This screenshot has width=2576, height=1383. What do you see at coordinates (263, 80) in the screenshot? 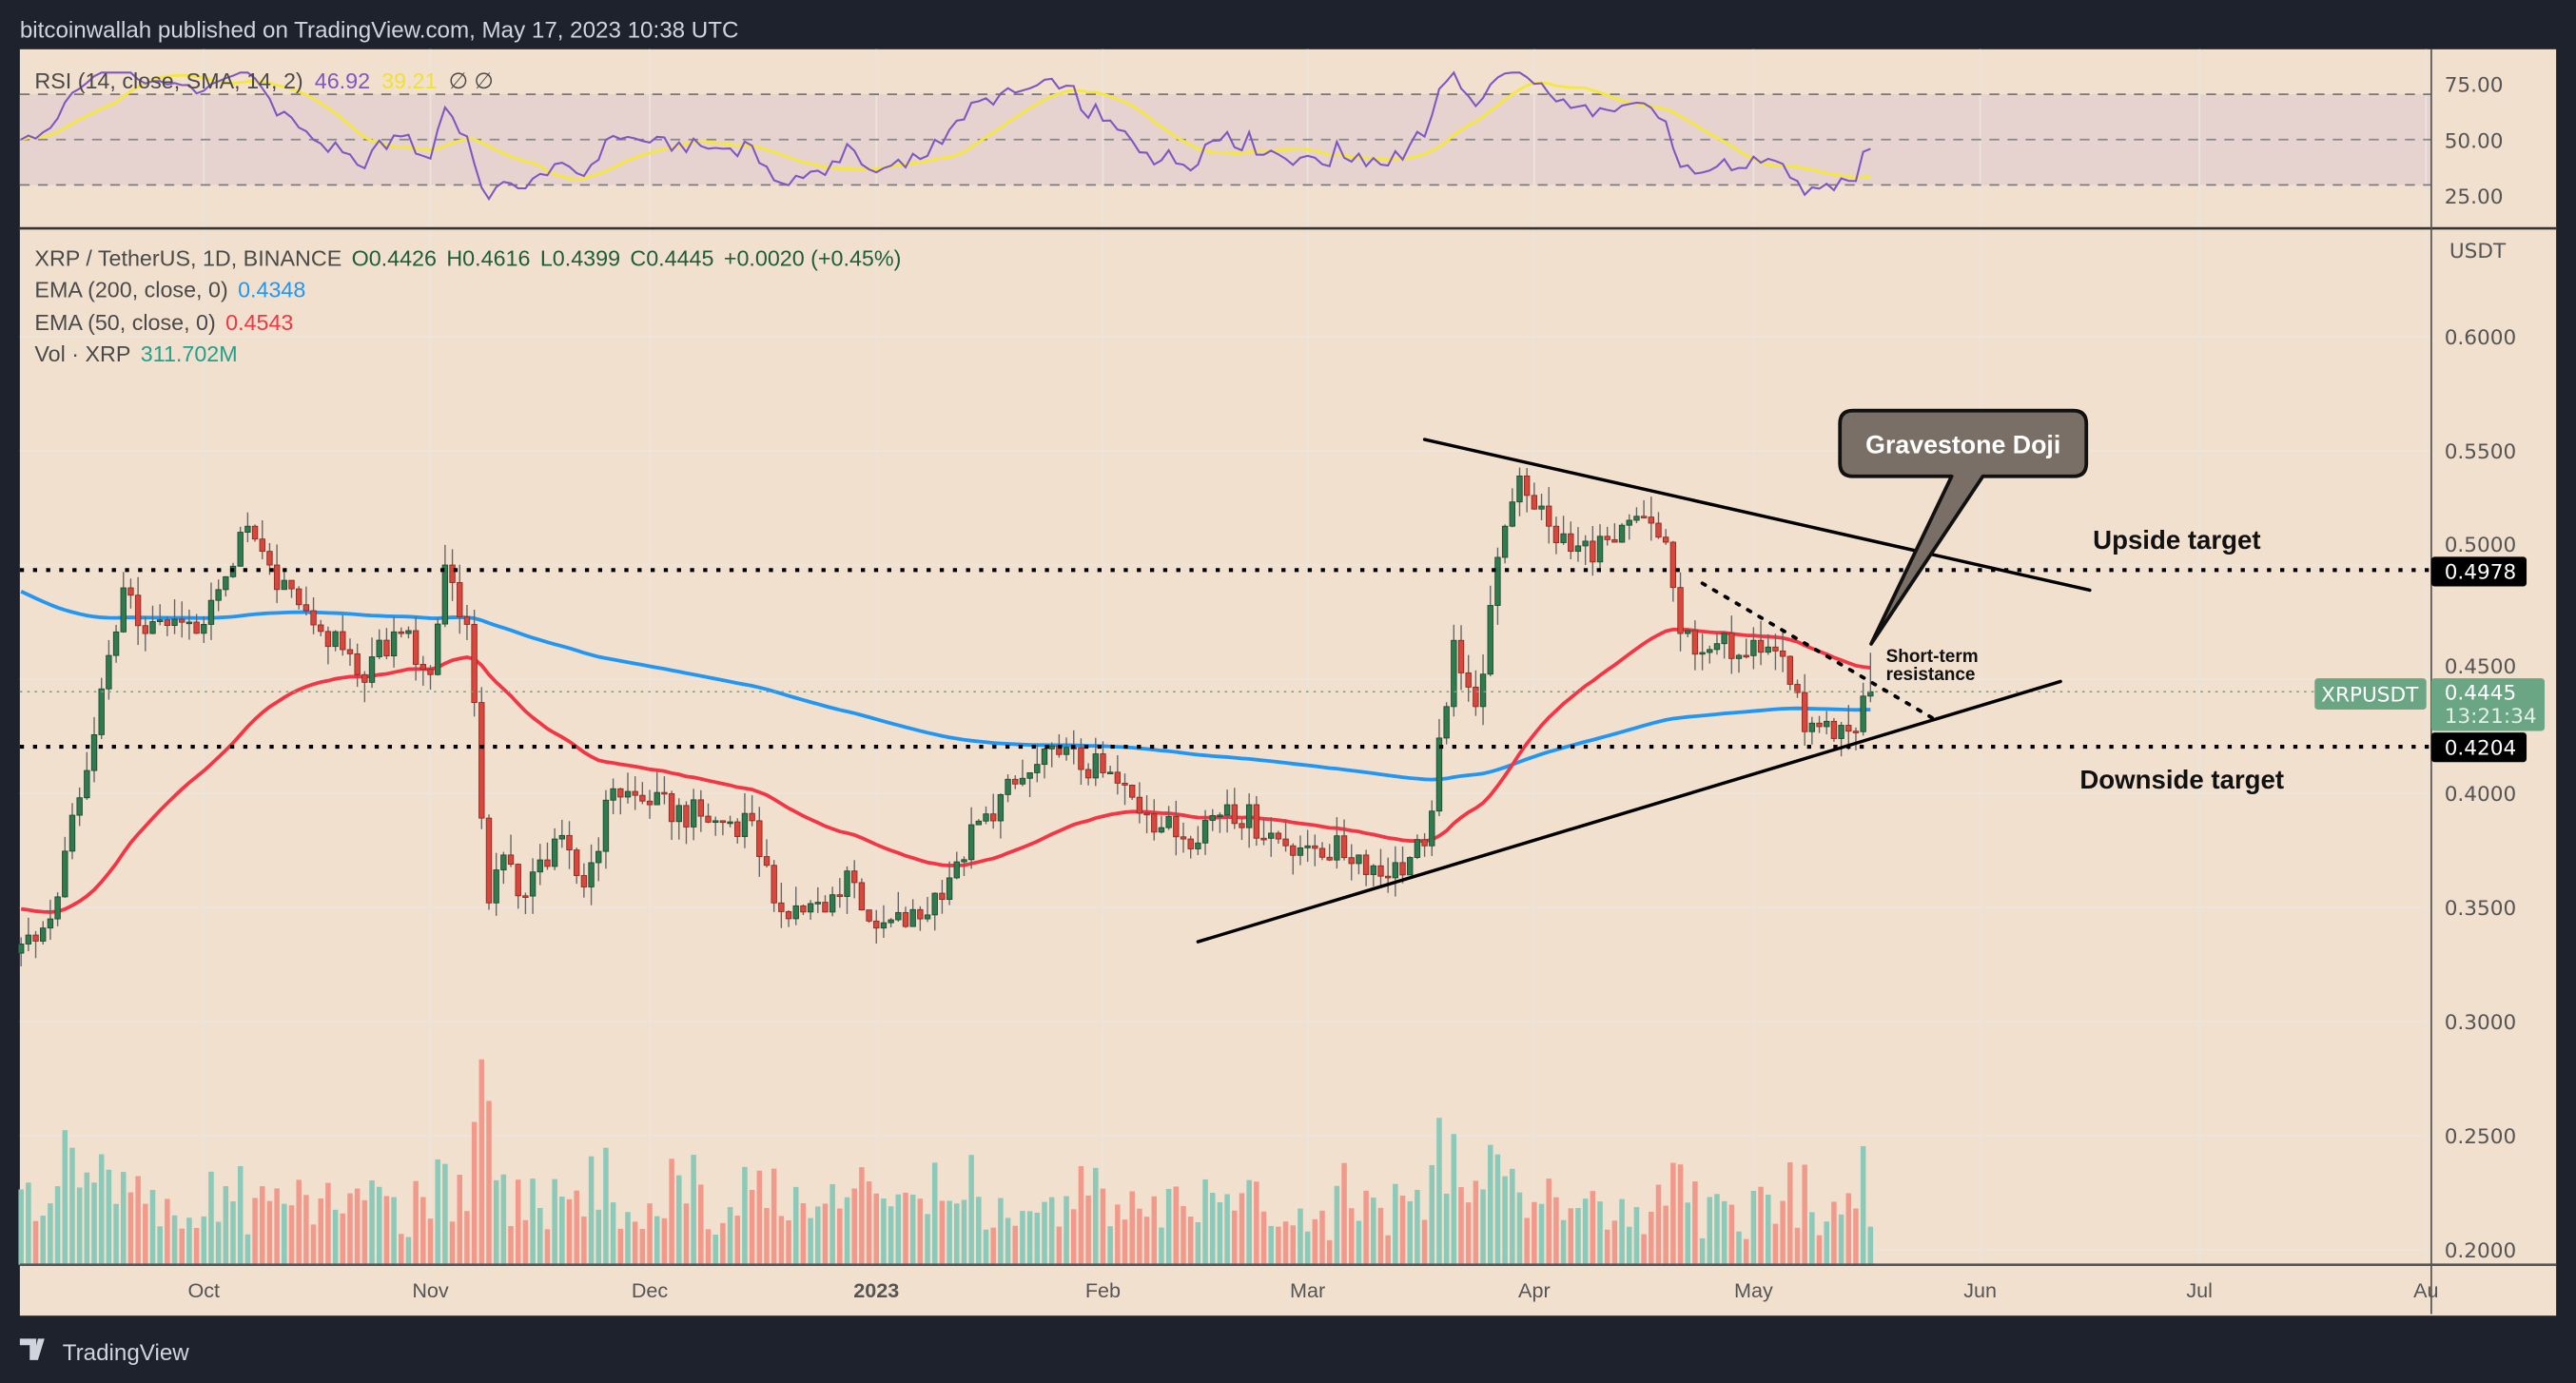
I see `rsi-legend: RSI (14, close, SMA, 14, 2) 46.92 39.21 ∅ ∅` at bounding box center [263, 80].